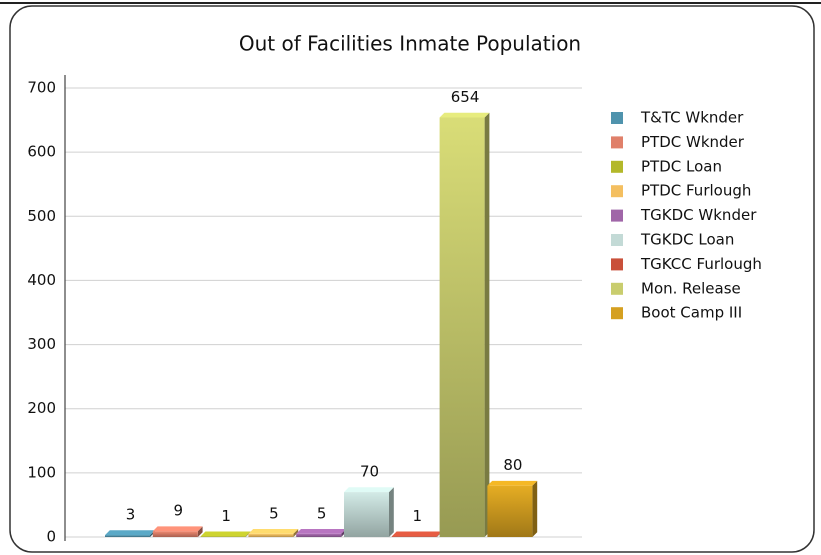  What do you see at coordinates (691, 313) in the screenshot?
I see `legend-label: Boot Camp III` at bounding box center [691, 313].